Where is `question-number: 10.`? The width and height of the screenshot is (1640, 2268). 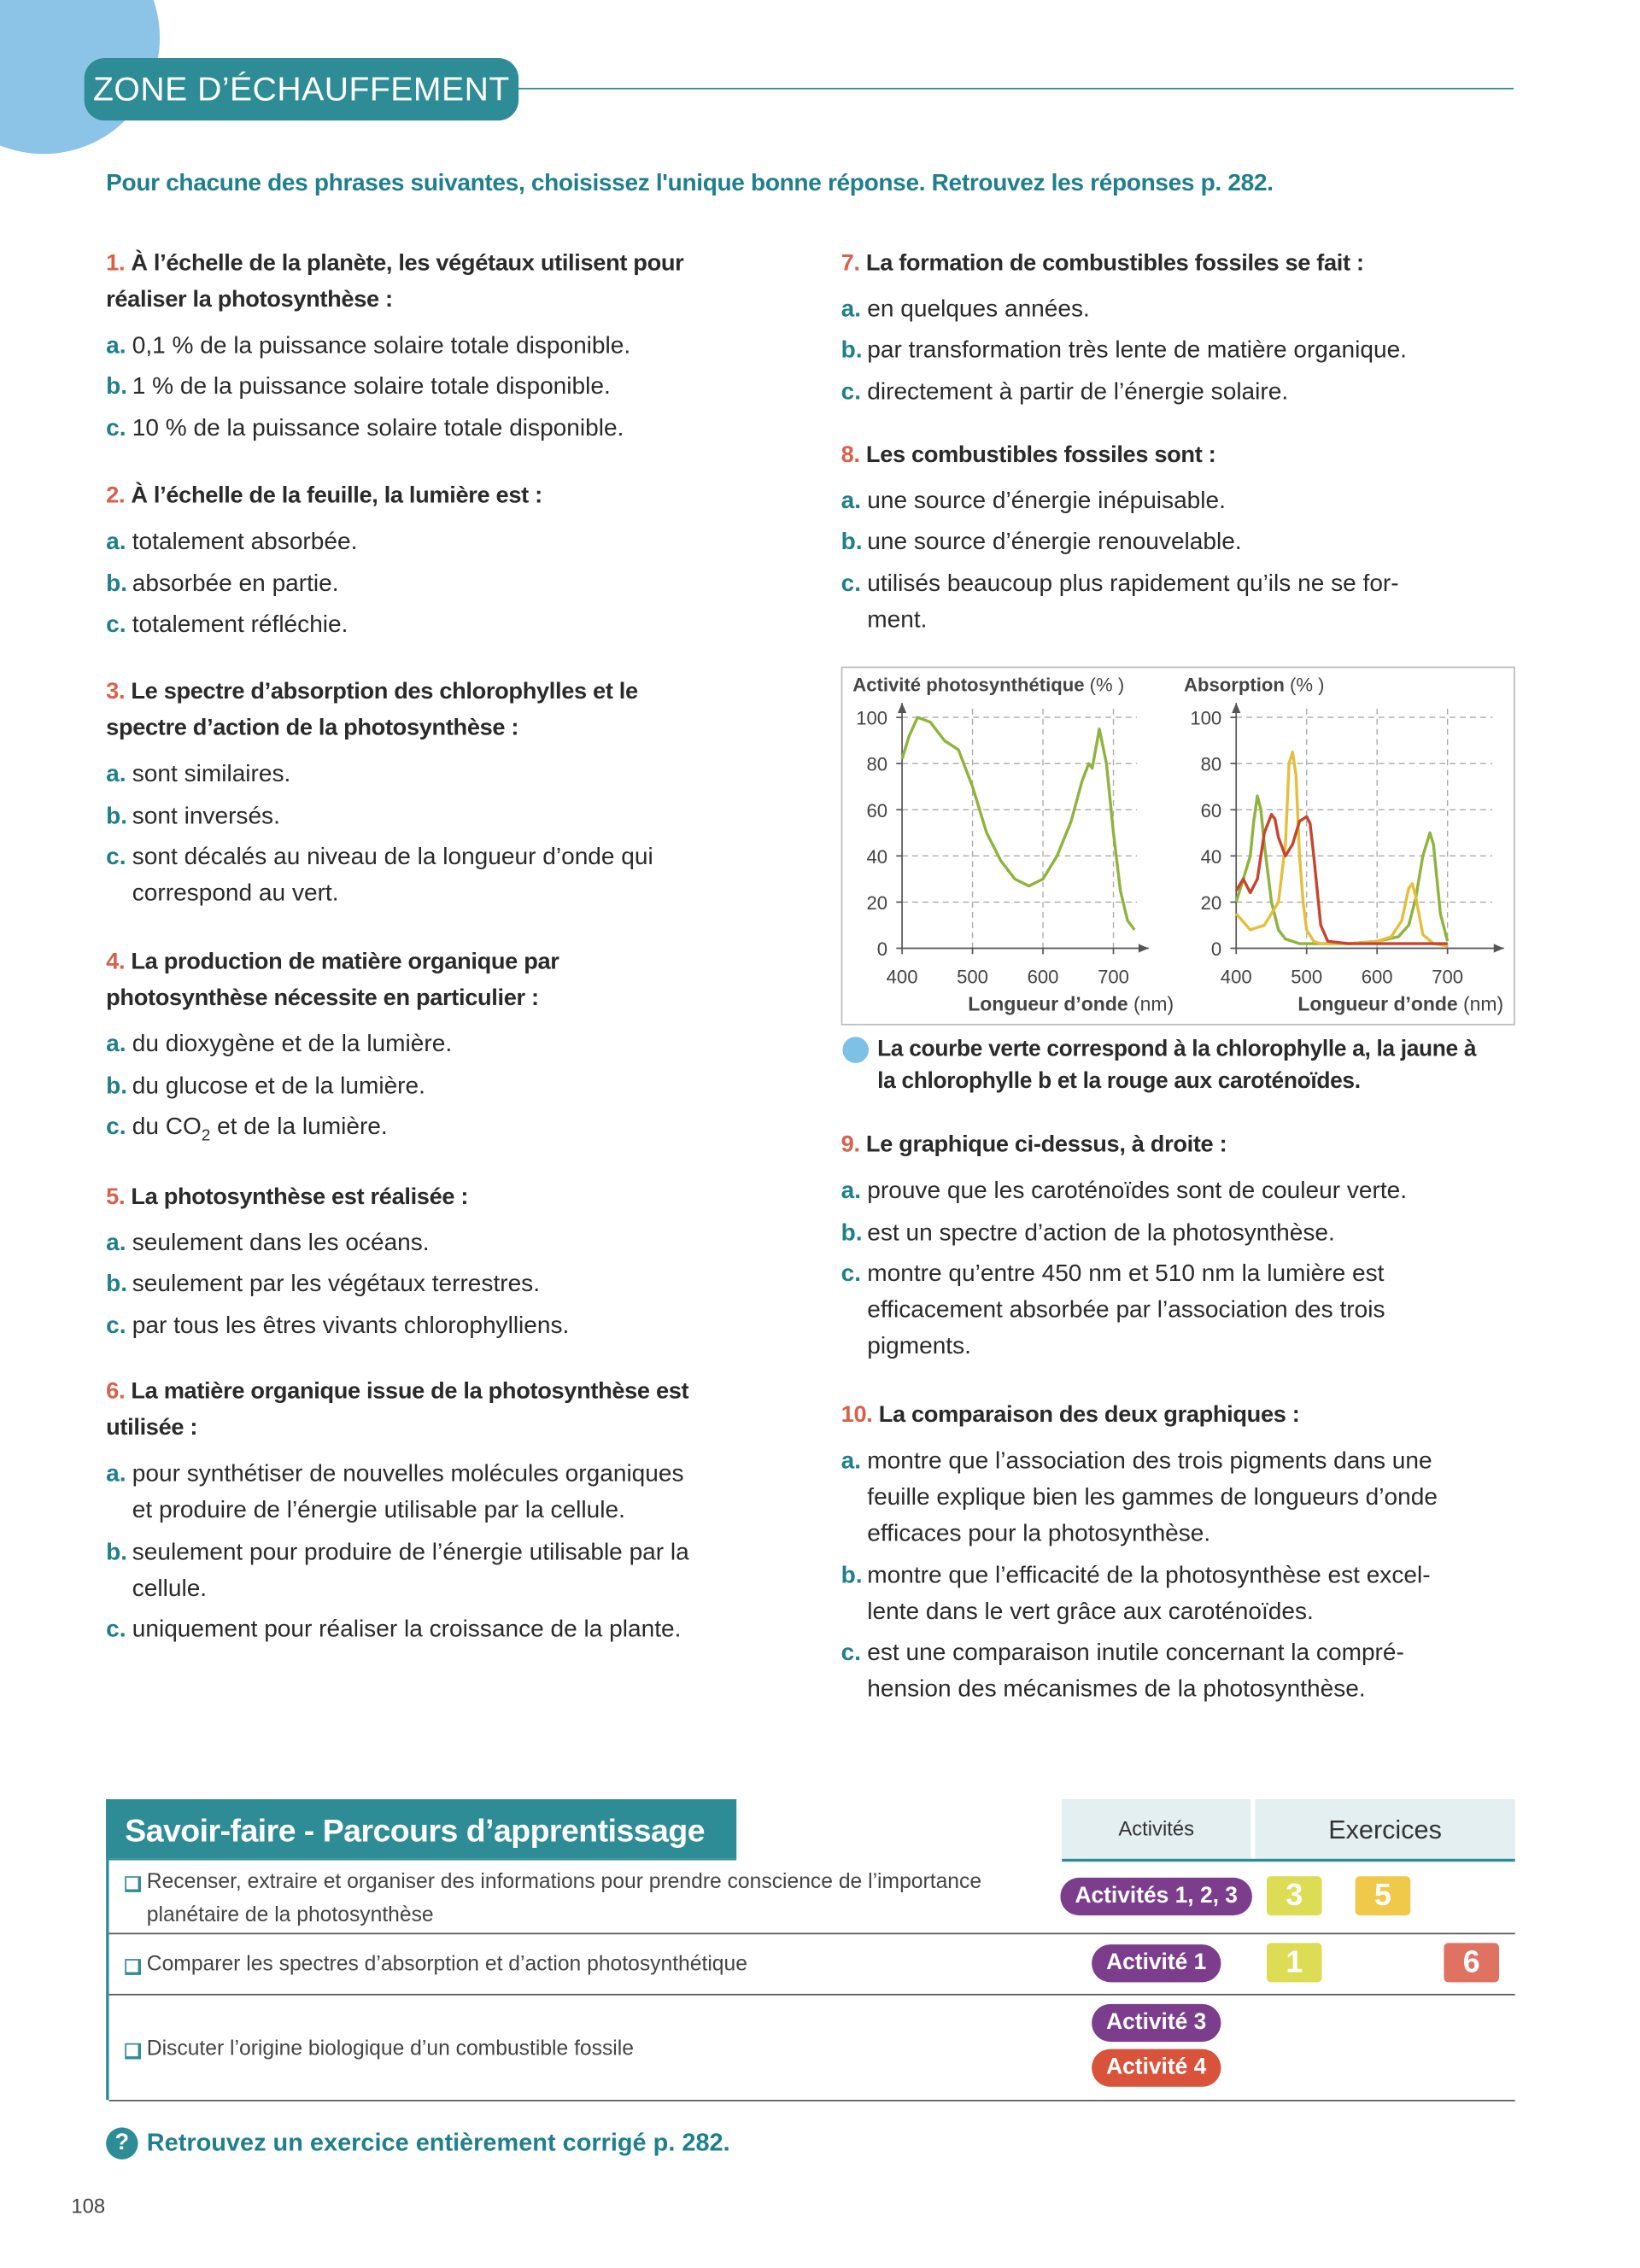
question-number: 10. is located at coordinates (856, 1415).